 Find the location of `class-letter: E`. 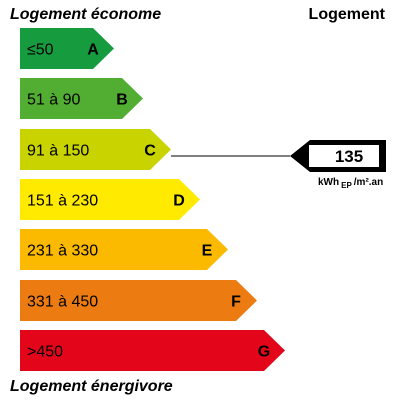

class-letter: E is located at coordinates (207, 251).